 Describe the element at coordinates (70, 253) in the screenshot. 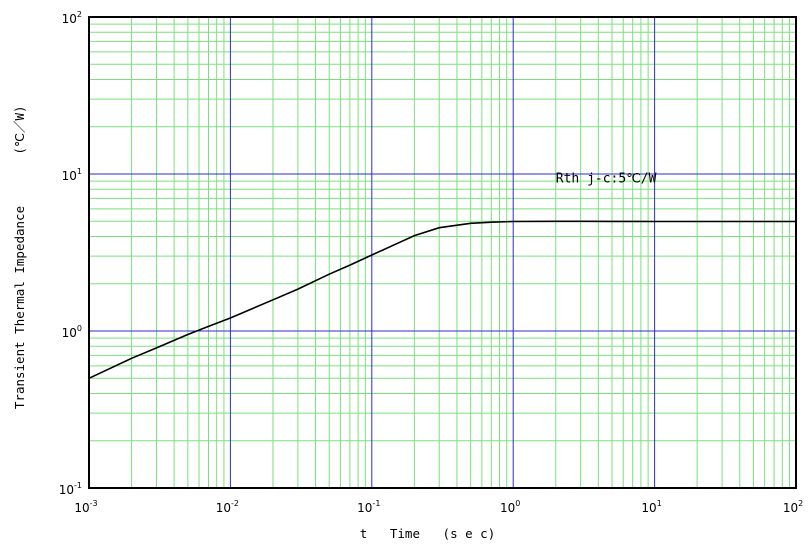

I see `y-axis-ticks: 10⁻¹ 10⁰ 10¹ 10²` at that location.